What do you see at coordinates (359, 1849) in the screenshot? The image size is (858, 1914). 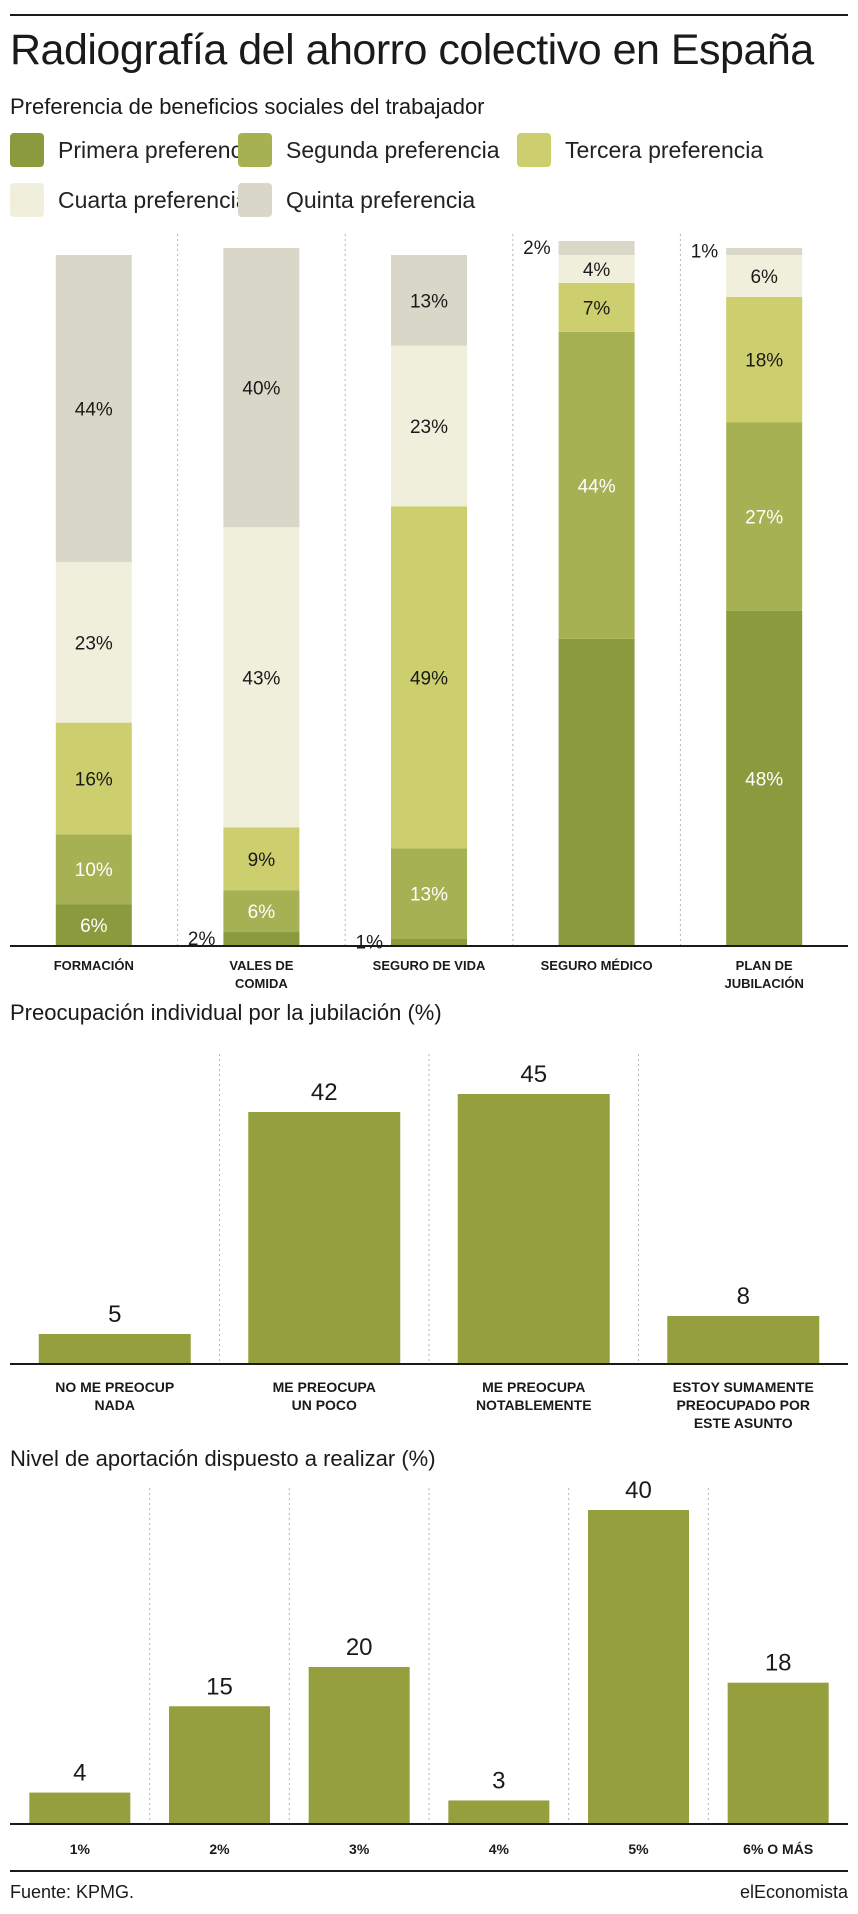 I see `category-label: 3%` at bounding box center [359, 1849].